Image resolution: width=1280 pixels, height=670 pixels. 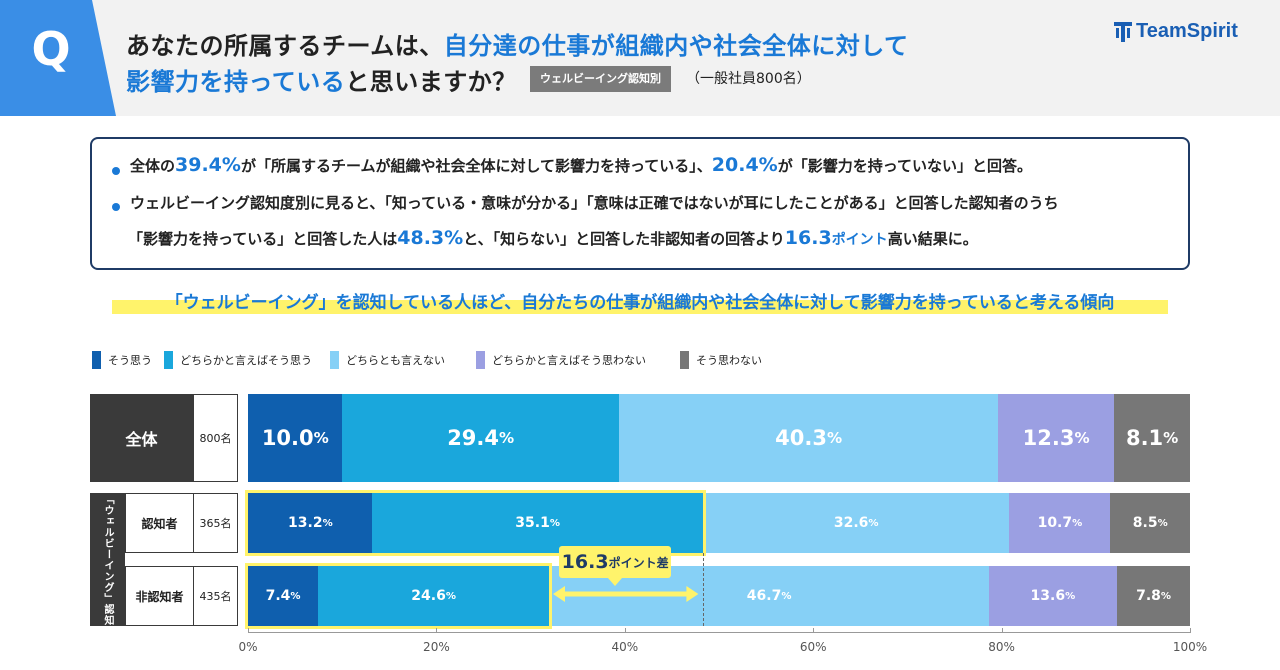 I want to click on question-line-2: 影響力を持っていると思いますか？, so click(x=321, y=79).